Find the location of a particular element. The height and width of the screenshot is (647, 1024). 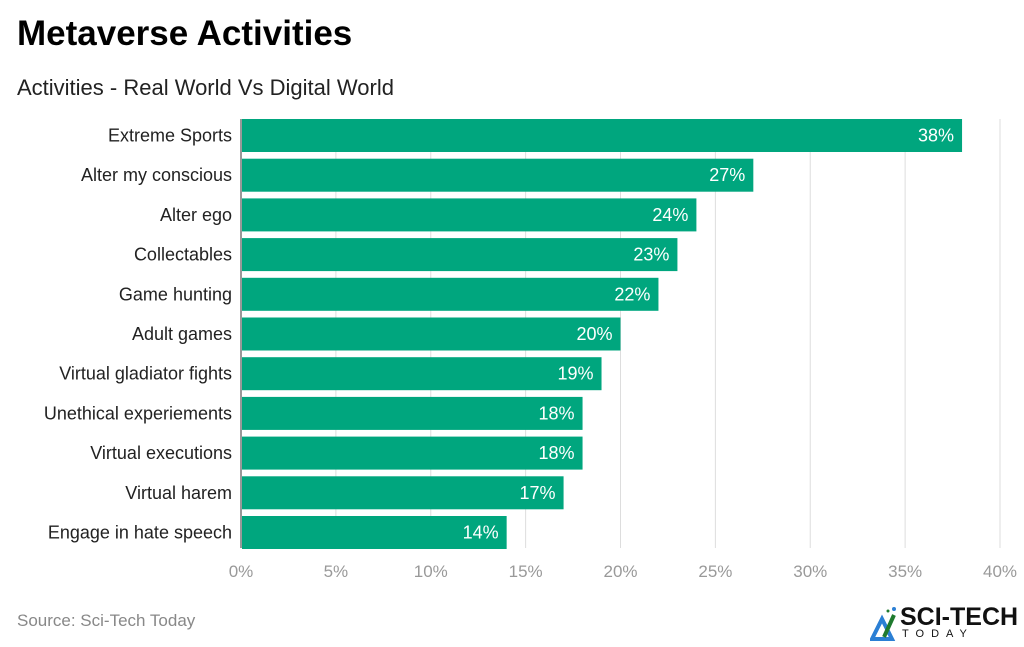

x-tick-label: 15% is located at coordinates (526, 571).